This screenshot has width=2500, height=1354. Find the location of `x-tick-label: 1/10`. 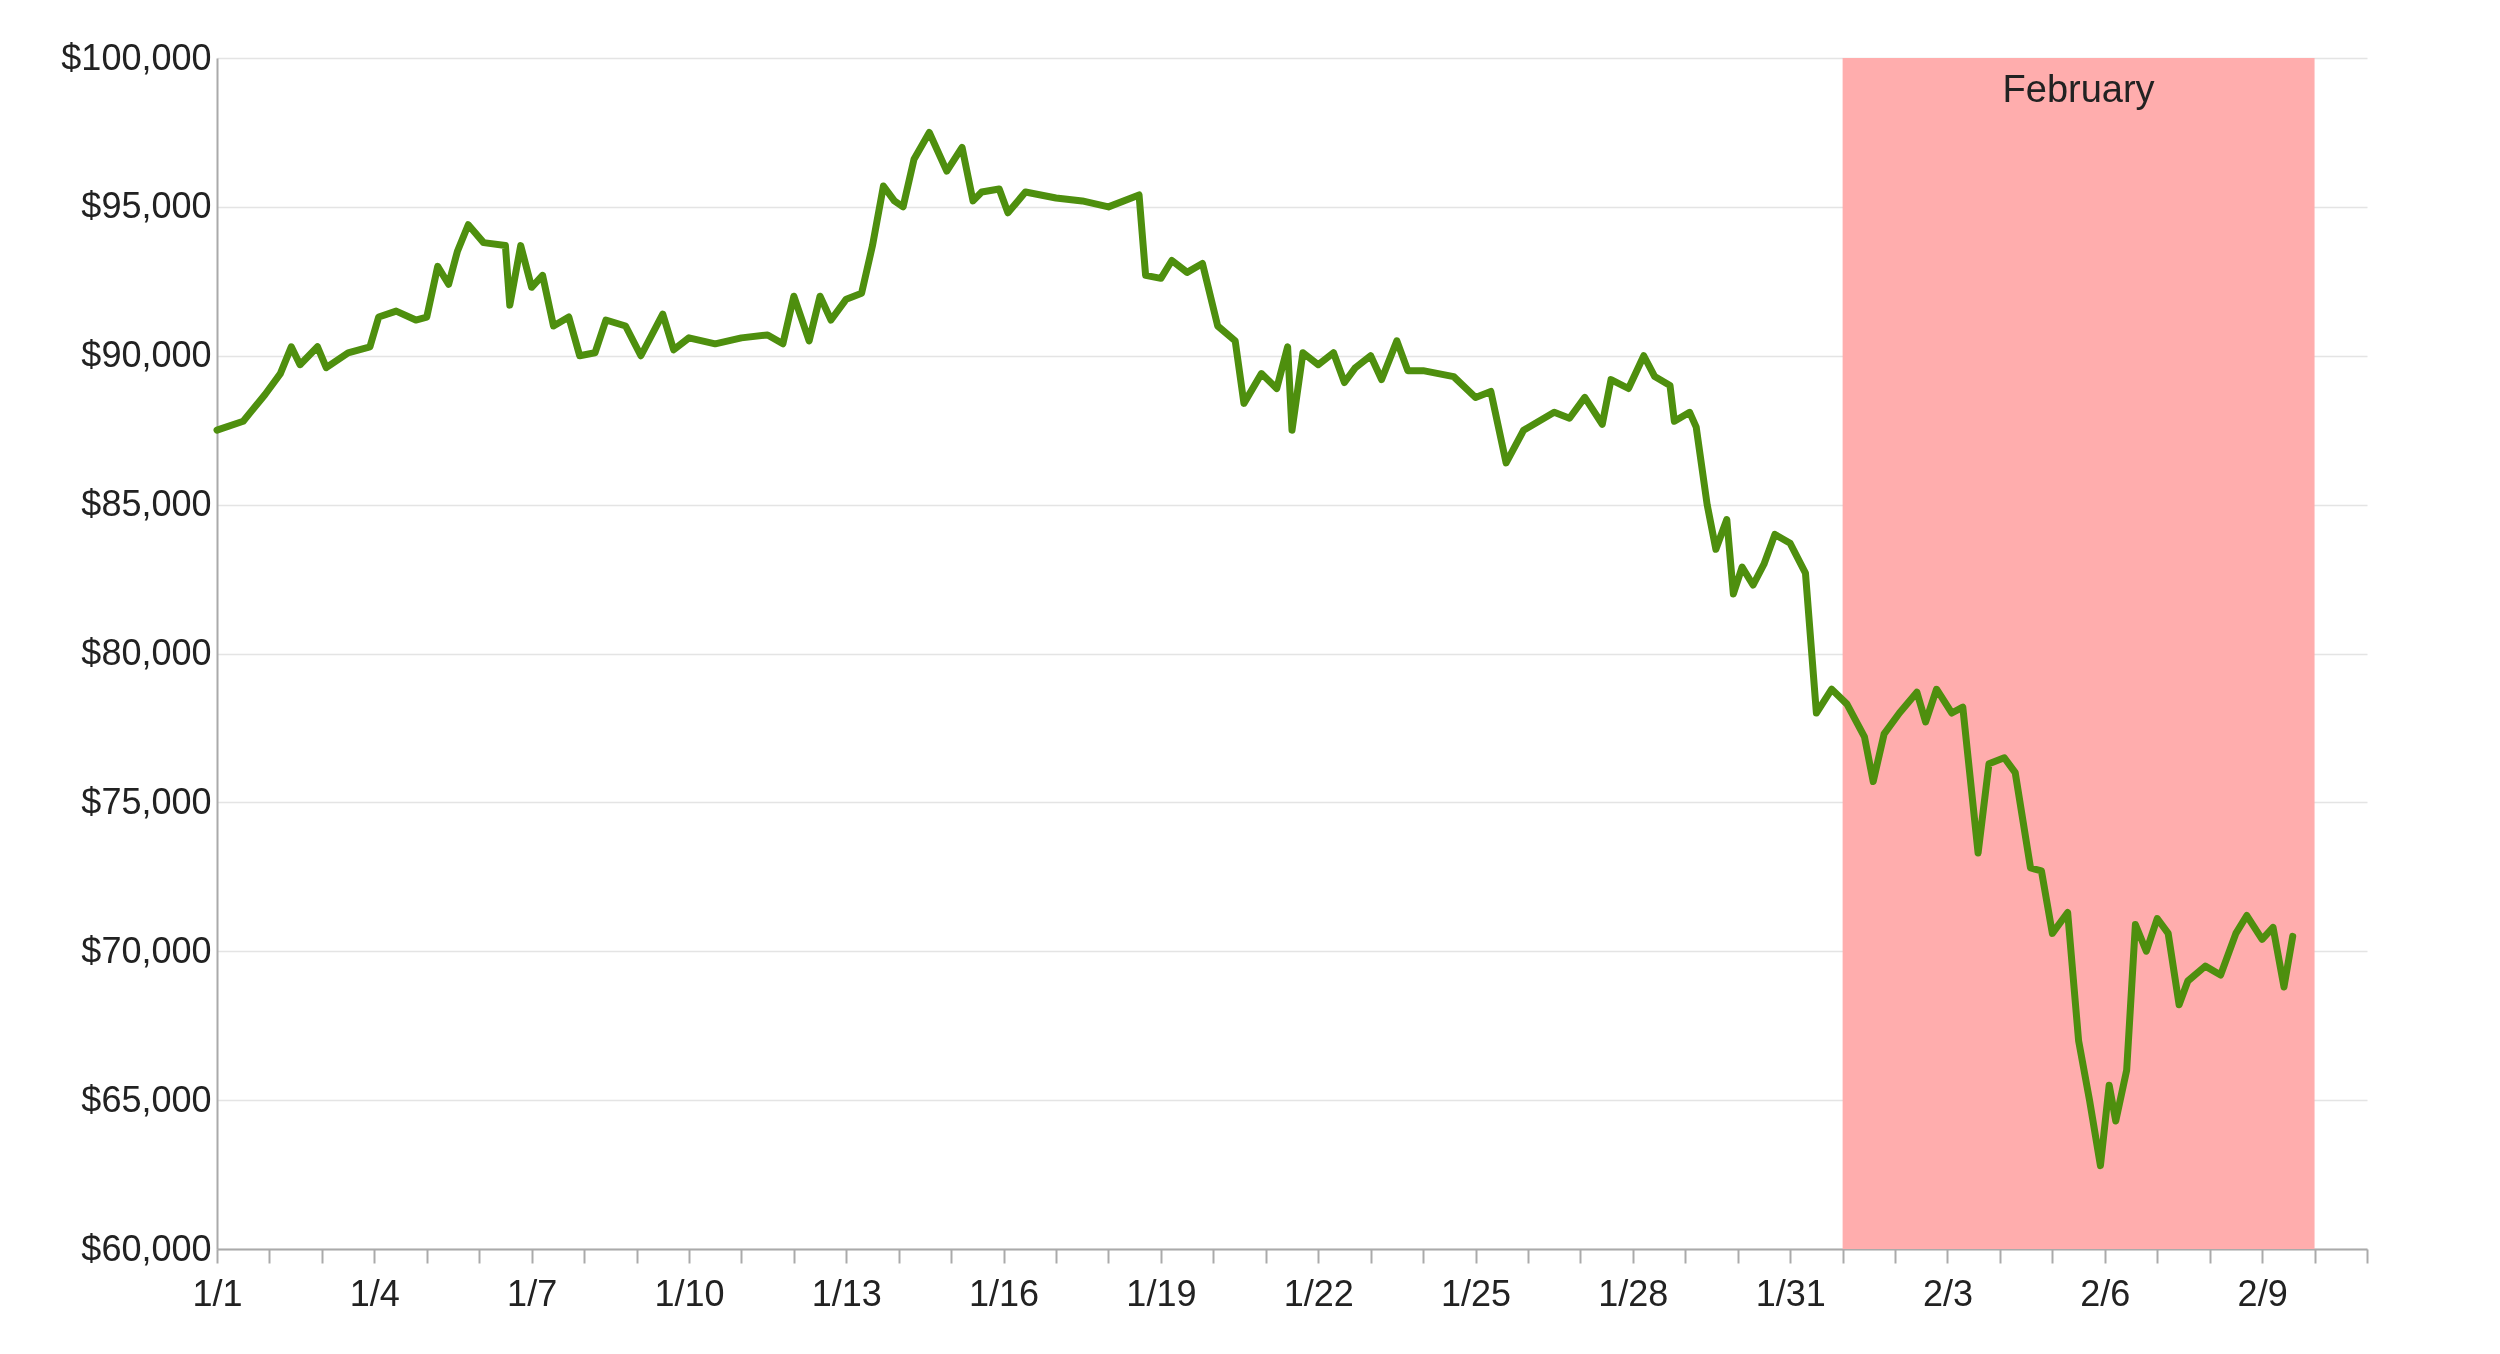

x-tick-label: 1/10 is located at coordinates (689, 1293).